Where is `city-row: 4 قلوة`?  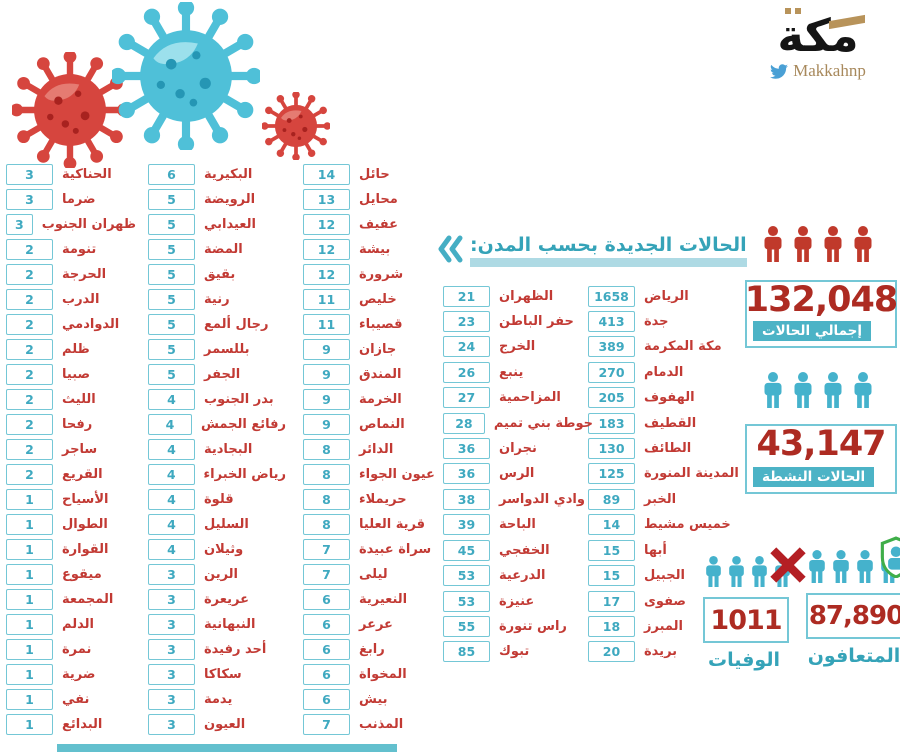
city-row: 4 قلوة is located at coordinates (217, 499).